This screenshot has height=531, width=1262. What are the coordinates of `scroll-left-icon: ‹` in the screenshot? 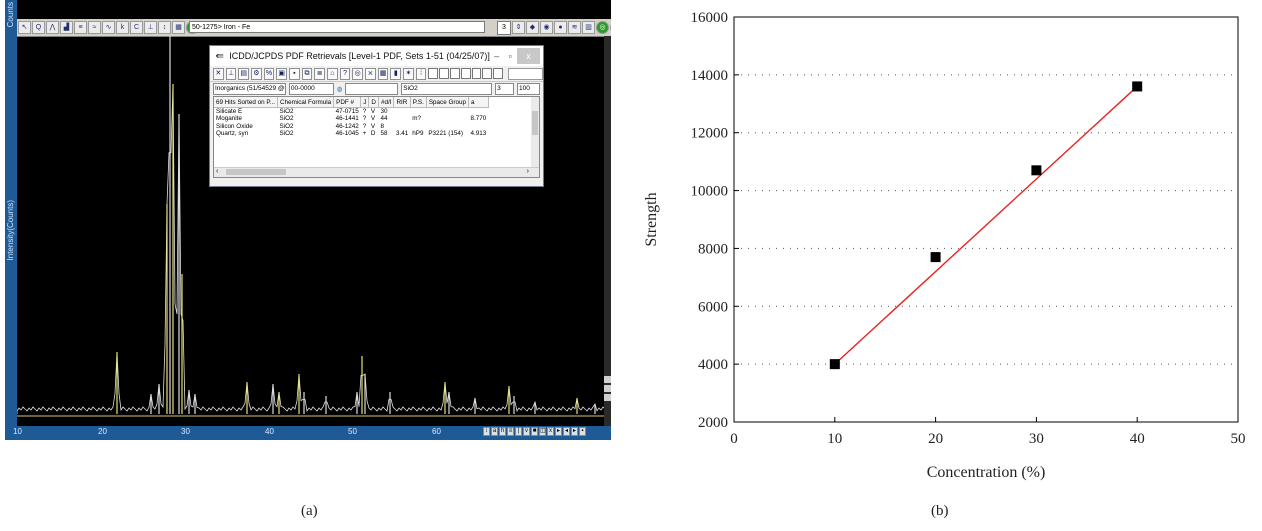 It's located at (217, 171).